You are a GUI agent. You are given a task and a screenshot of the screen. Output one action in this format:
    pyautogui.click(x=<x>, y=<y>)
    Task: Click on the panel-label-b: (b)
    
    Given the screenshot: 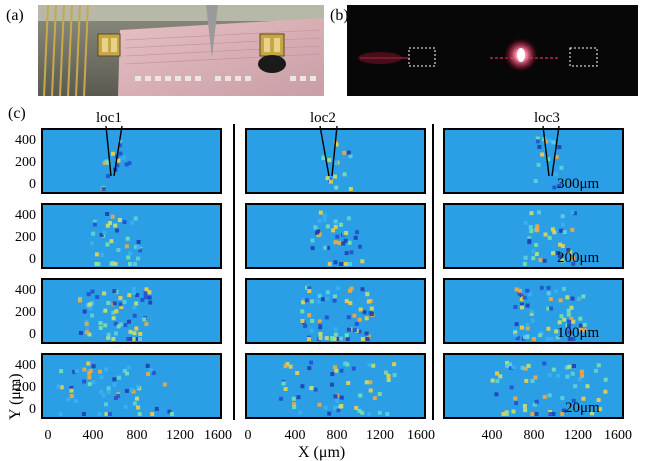 What is the action you would take?
    pyautogui.click(x=339, y=15)
    